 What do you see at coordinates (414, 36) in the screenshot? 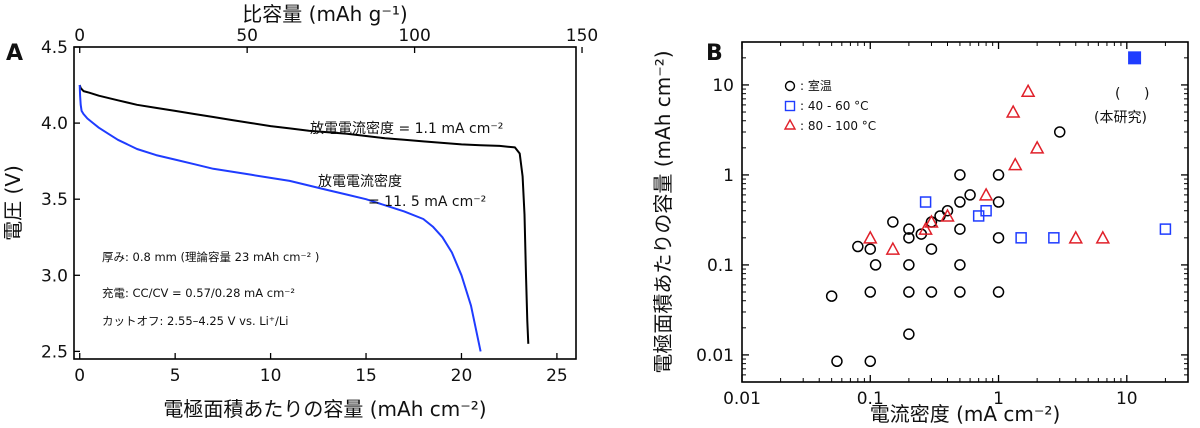
I see `top-tick-label: 100` at bounding box center [414, 36].